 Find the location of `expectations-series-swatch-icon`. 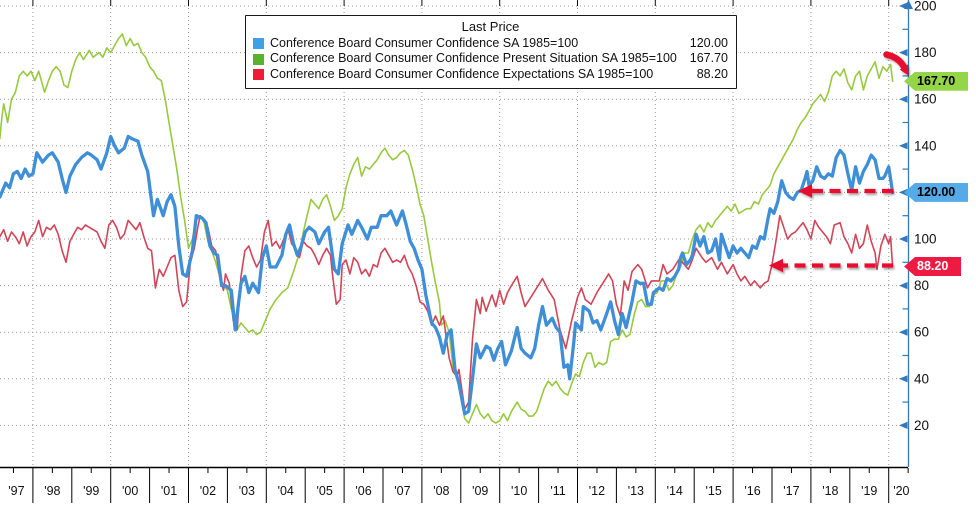

expectations-series-swatch-icon is located at coordinates (258, 75).